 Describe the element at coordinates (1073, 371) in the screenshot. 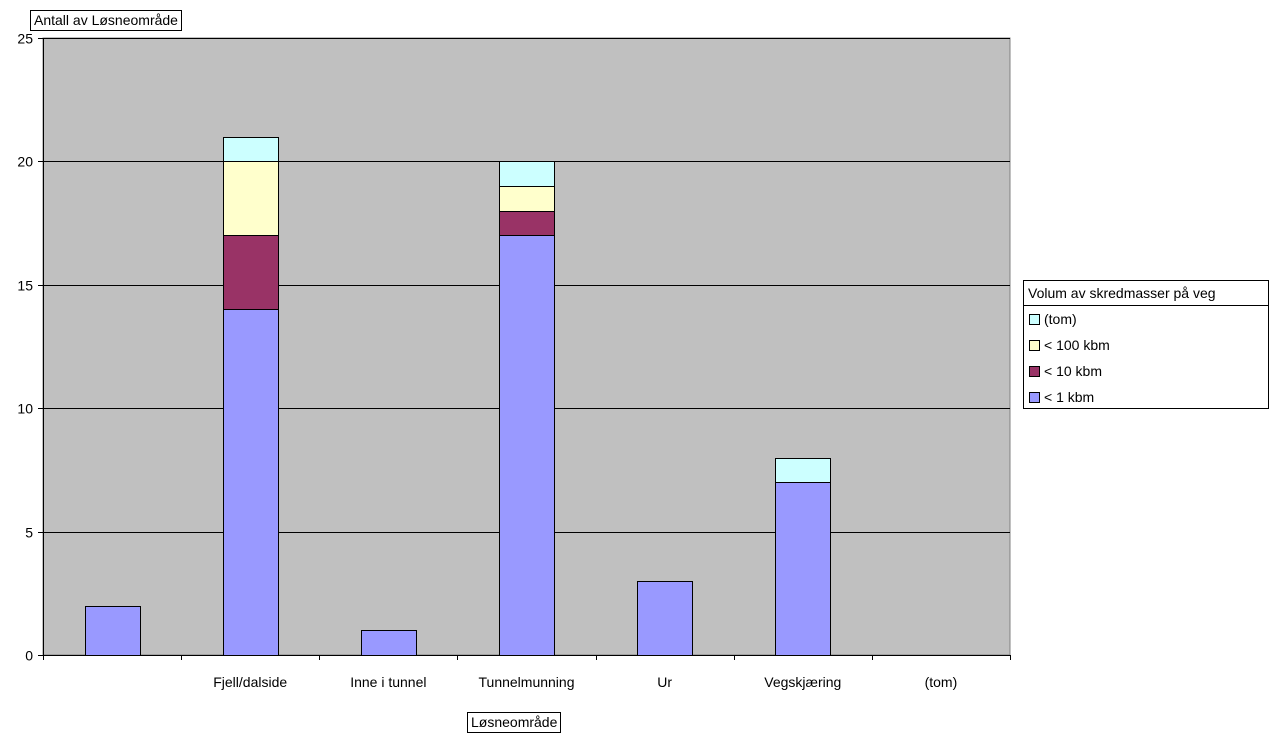

I see `legend-label: < 10 kbm` at that location.